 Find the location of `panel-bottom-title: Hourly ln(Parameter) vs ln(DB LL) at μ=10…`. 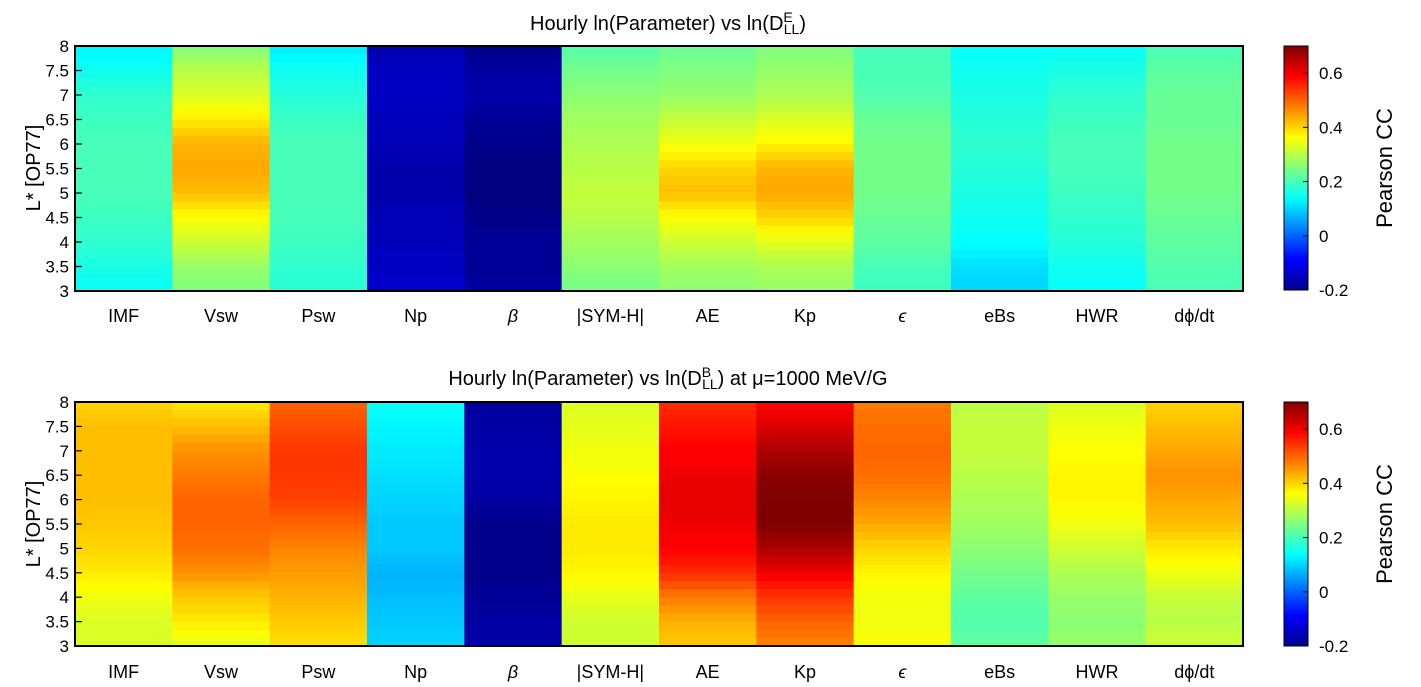

panel-bottom-title: Hourly ln(Parameter) vs ln(DB LL) at μ=10… is located at coordinates (667, 378).